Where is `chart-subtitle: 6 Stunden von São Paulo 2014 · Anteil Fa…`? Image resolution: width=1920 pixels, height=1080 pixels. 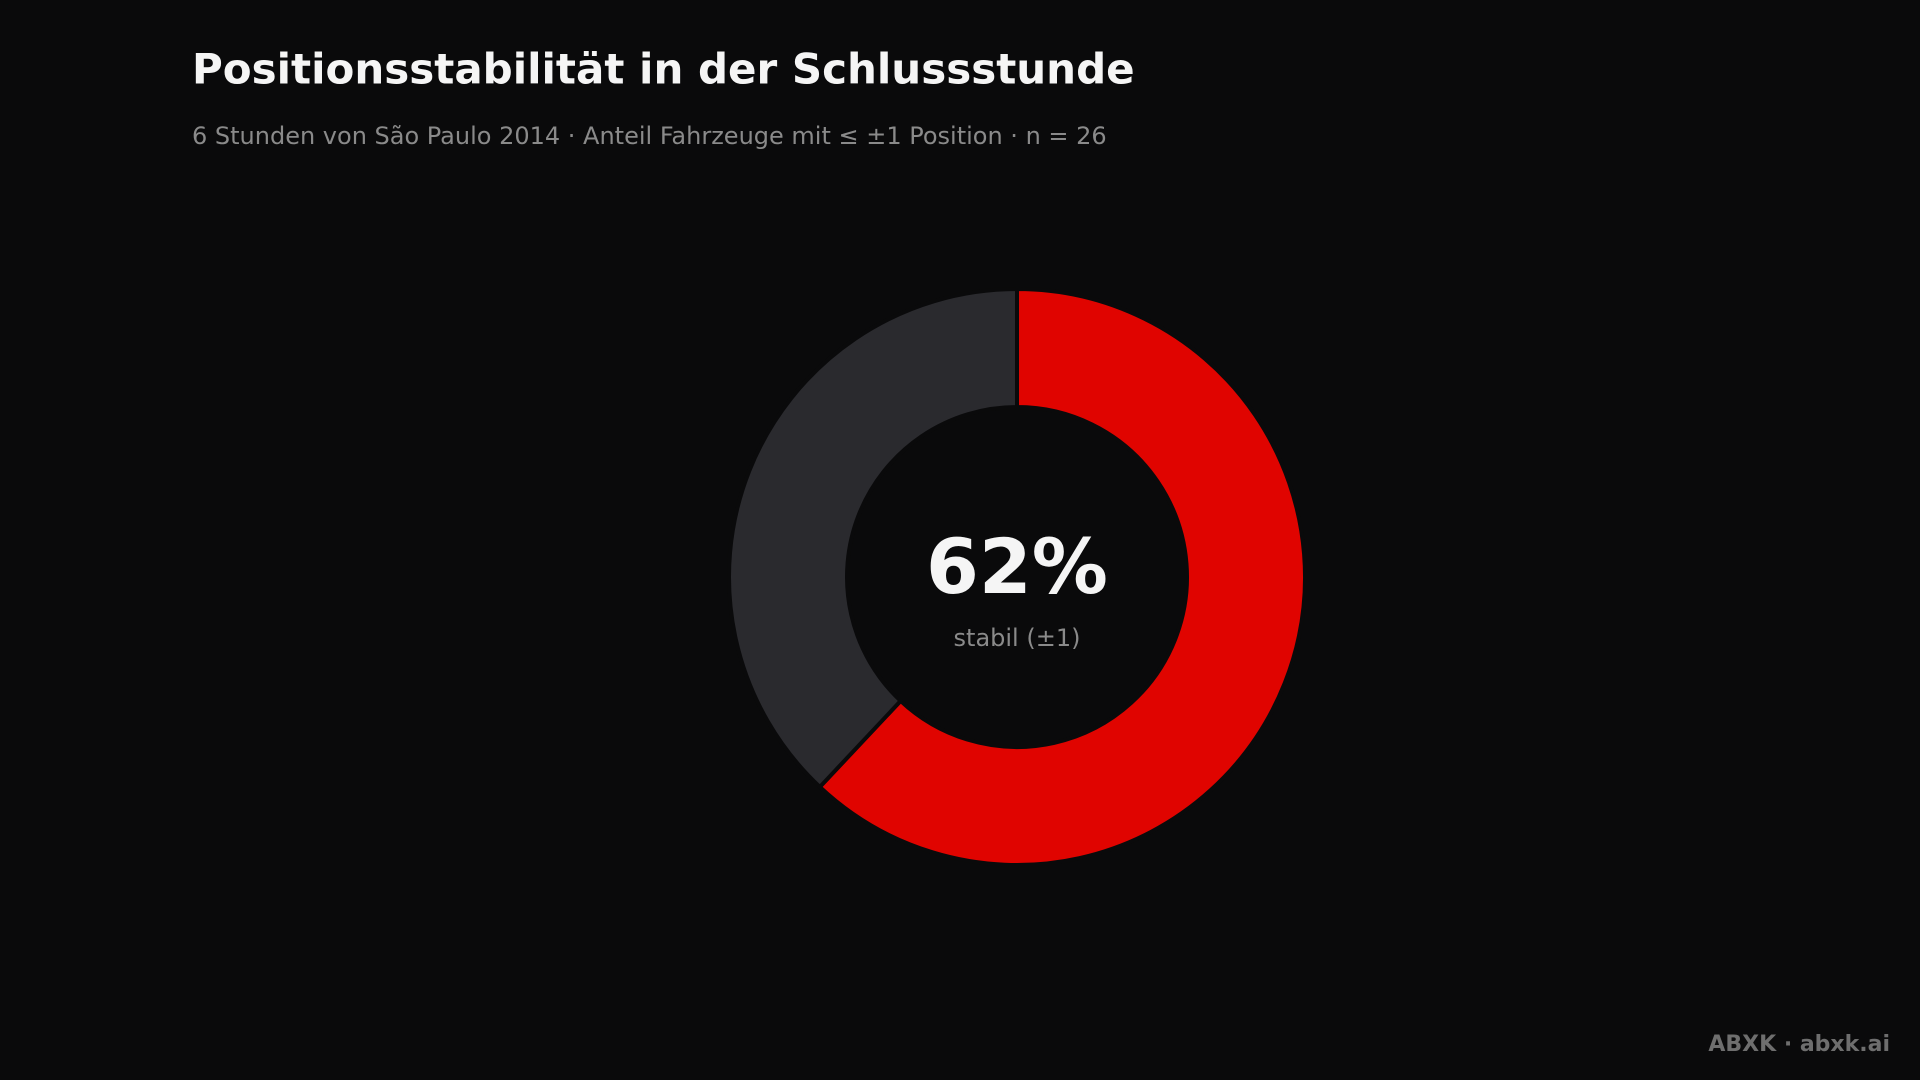
chart-subtitle: 6 Stunden von São Paulo 2014 · Anteil Fa… is located at coordinates (649, 136).